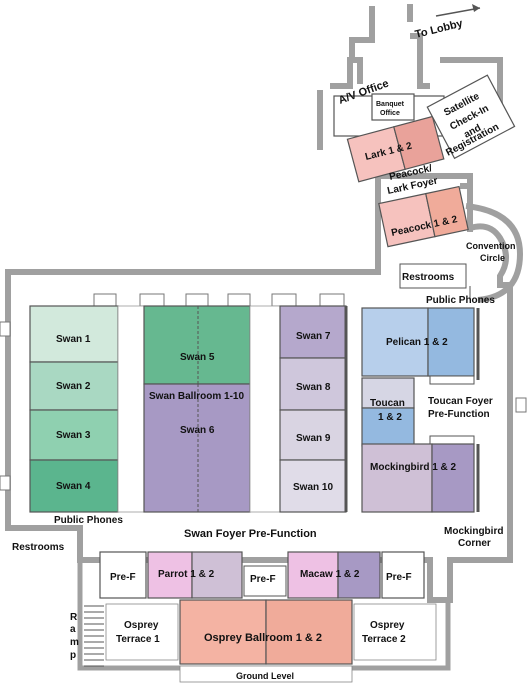 Image resolution: width=529 pixels, height=683 pixels. I want to click on osprey-terrace-2-label-1: Osprey, so click(387, 625).